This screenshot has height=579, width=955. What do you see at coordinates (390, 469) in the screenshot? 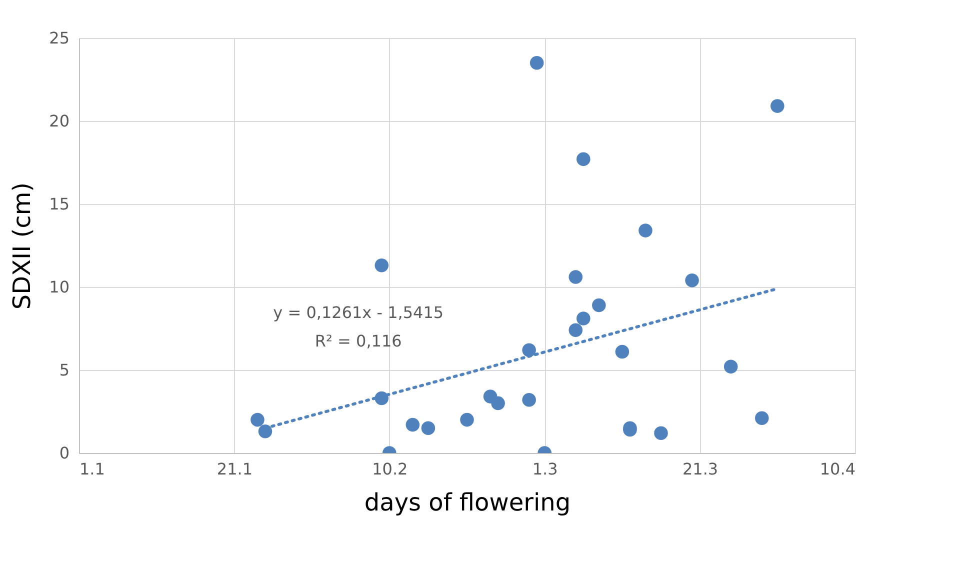
I see `x-tick-label: 10.2` at bounding box center [390, 469].